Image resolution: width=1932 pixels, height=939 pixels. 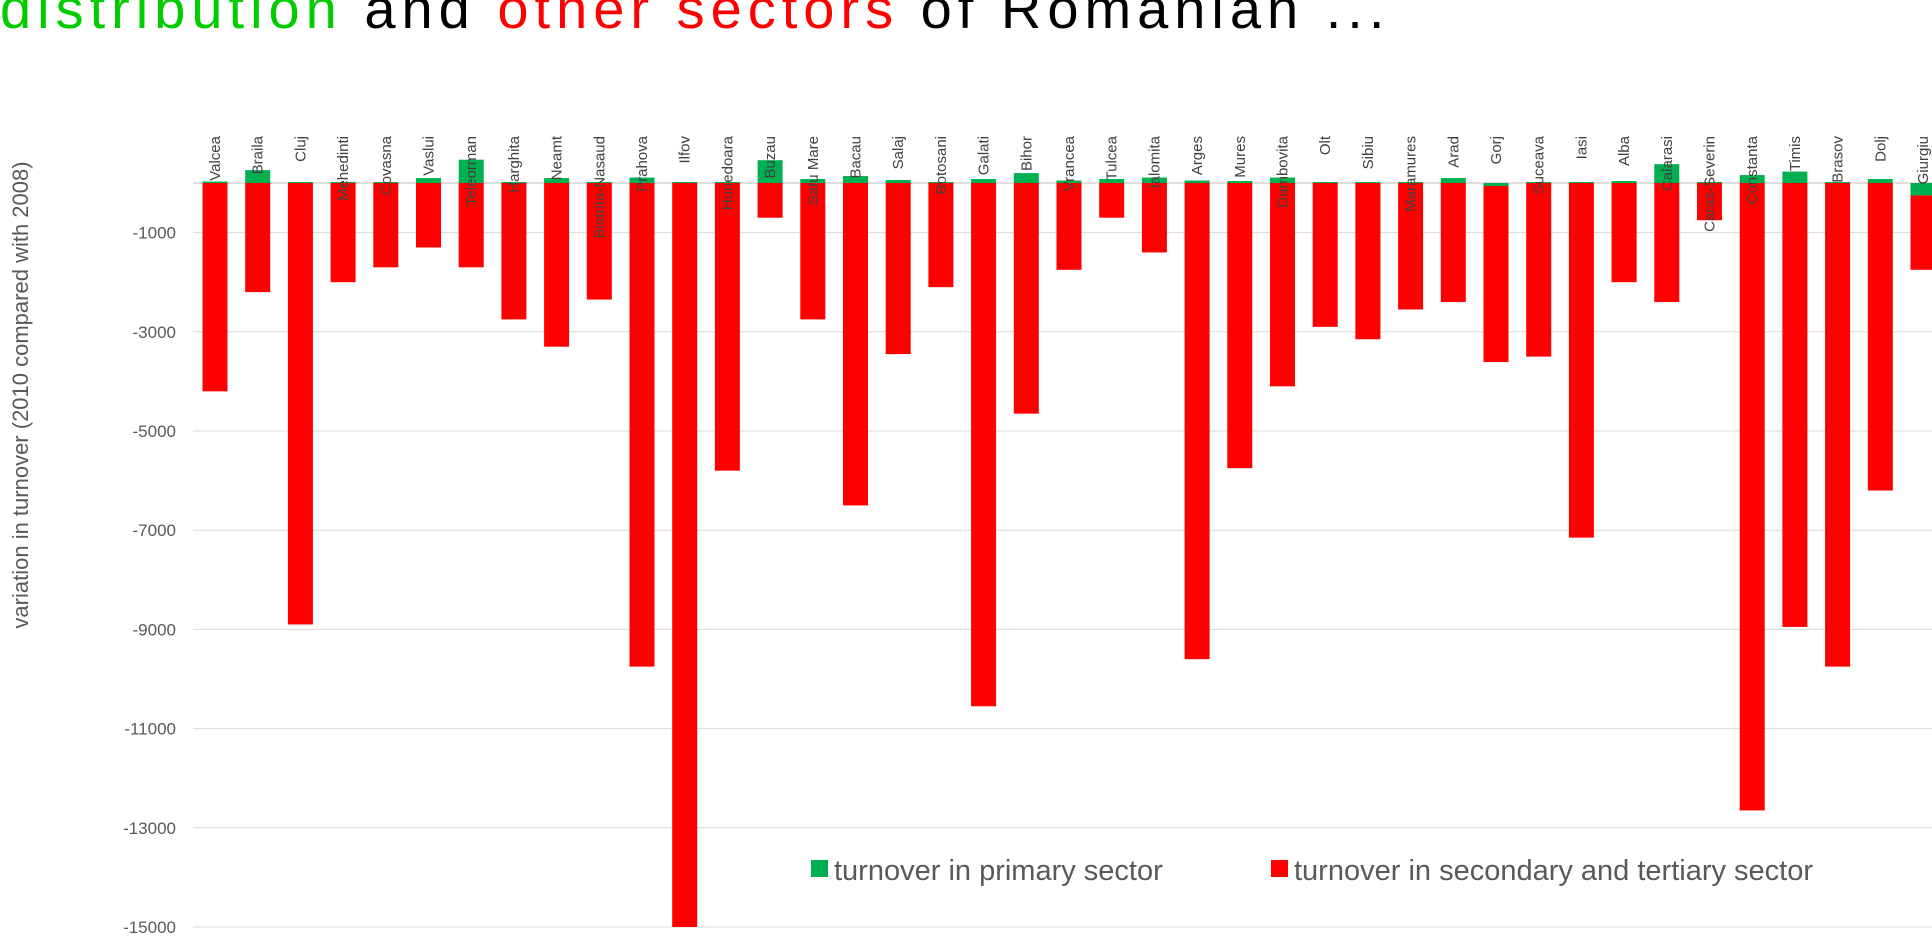 What do you see at coordinates (819, 868) in the screenshot?
I see `legend-swatch-primary` at bounding box center [819, 868].